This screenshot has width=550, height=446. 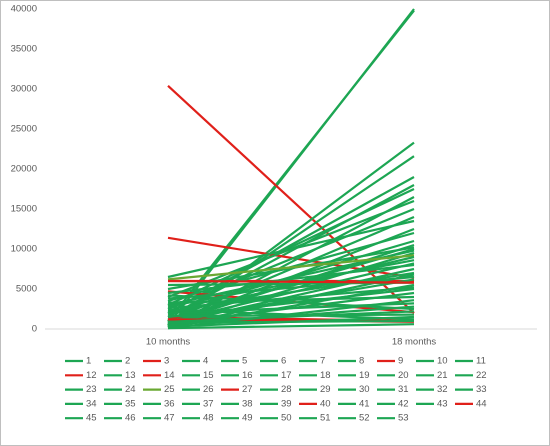 What do you see at coordinates (24, 49) in the screenshot?
I see `y-tick-label: 35000` at bounding box center [24, 49].